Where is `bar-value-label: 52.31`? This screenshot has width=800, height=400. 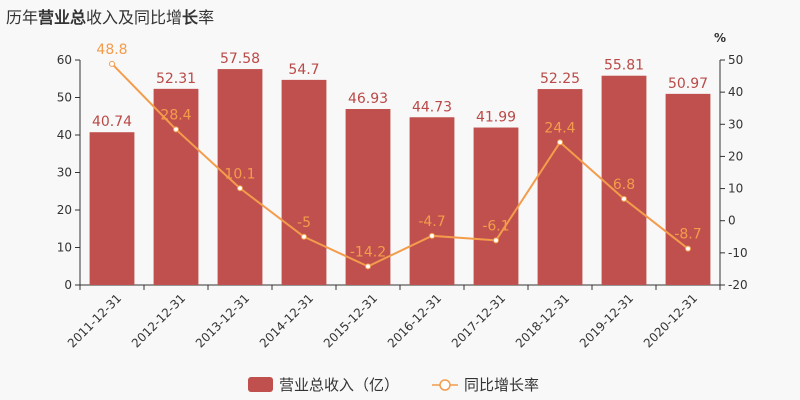 bar-value-label: 52.31 is located at coordinates (176, 79).